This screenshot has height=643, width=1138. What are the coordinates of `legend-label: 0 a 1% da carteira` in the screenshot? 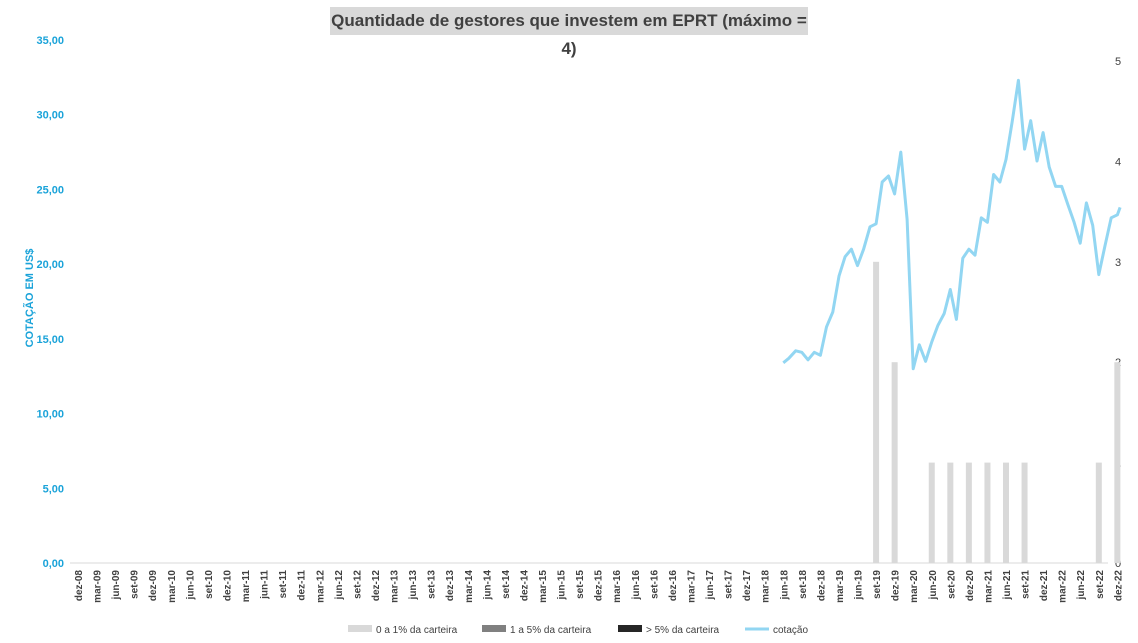 It's located at (417, 630).